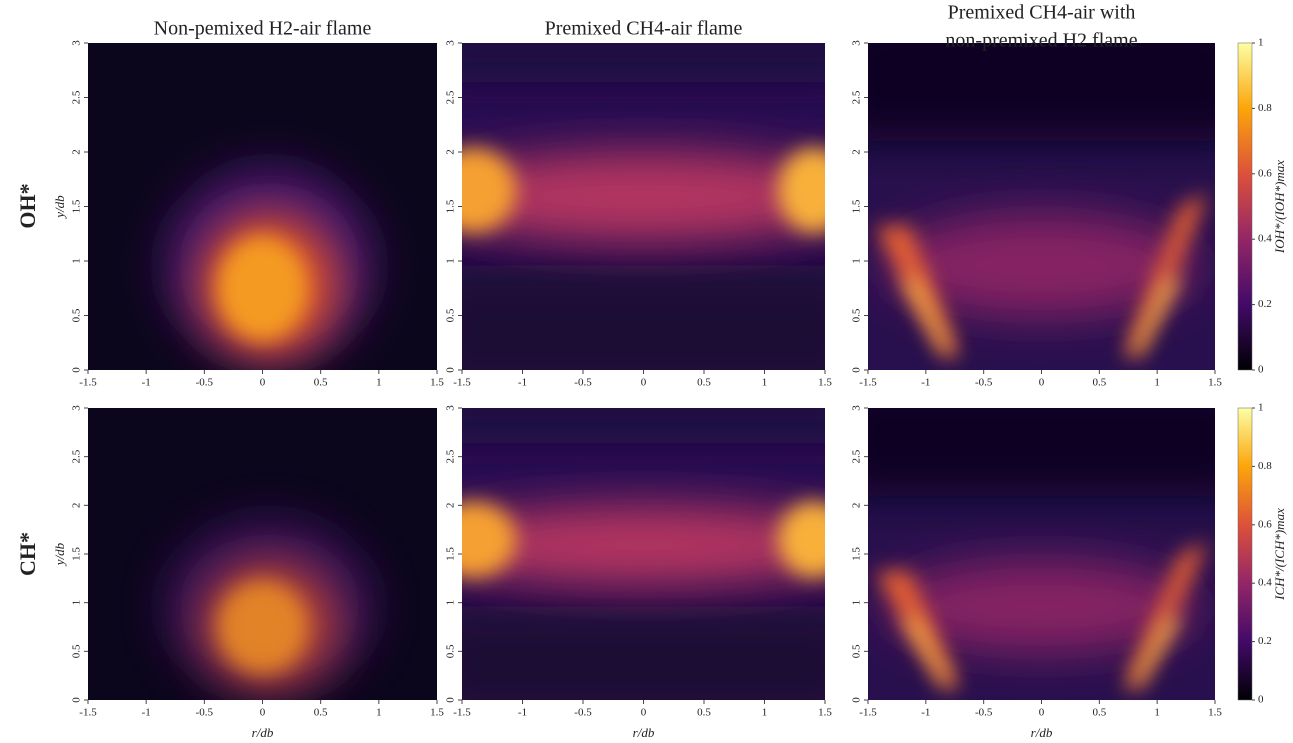 Image resolution: width=1293 pixels, height=743 pixels. What do you see at coordinates (27, 205) in the screenshot?
I see `row-label: OH*` at bounding box center [27, 205].